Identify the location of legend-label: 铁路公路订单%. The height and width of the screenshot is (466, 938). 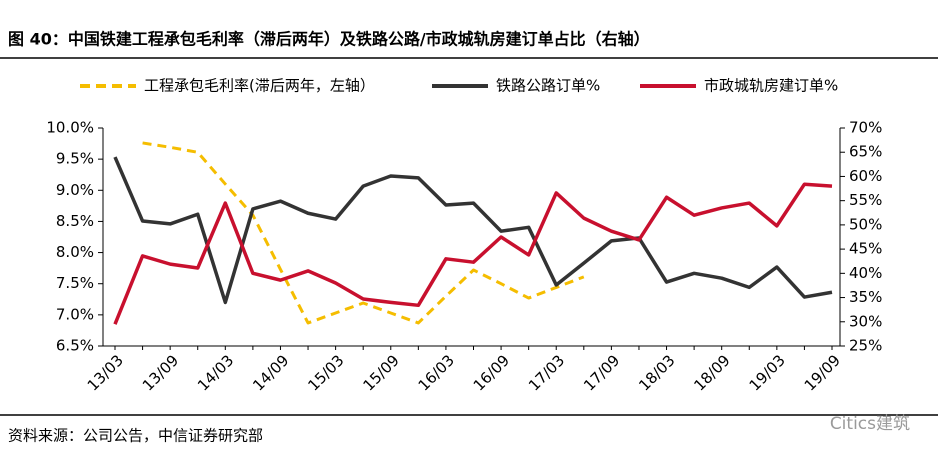
(548, 86).